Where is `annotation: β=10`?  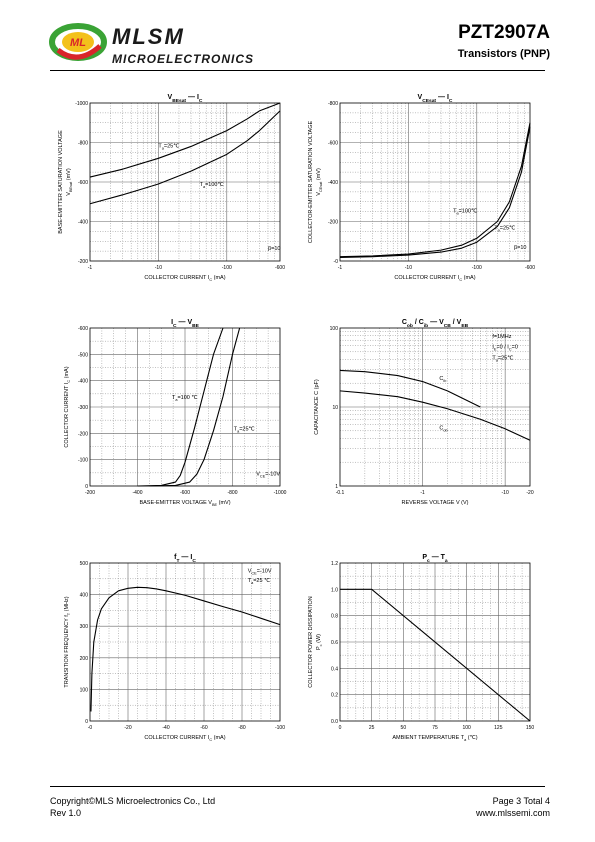
annotation: β=10 is located at coordinates (520, 248).